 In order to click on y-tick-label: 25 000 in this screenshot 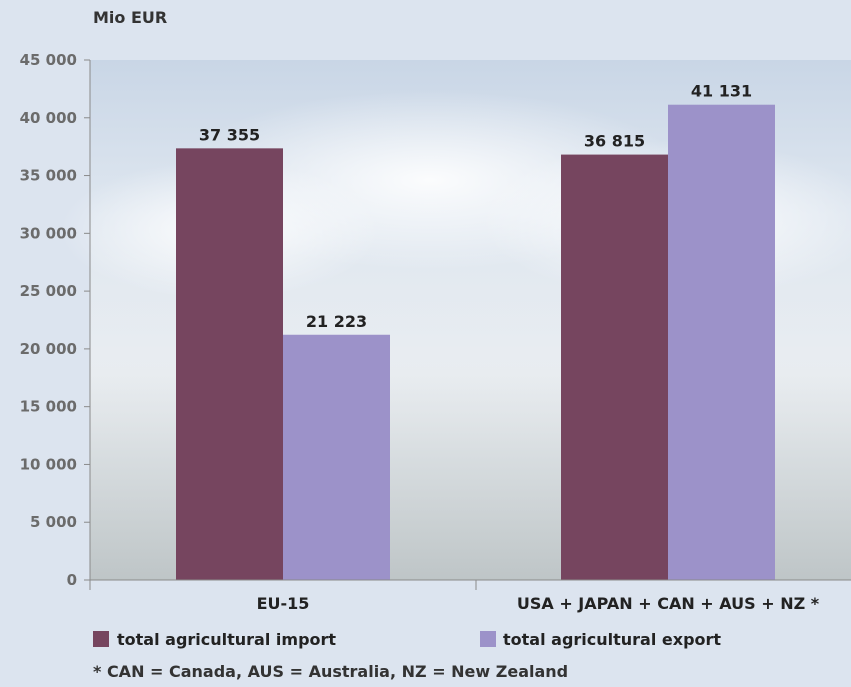, I will do `click(48, 291)`.